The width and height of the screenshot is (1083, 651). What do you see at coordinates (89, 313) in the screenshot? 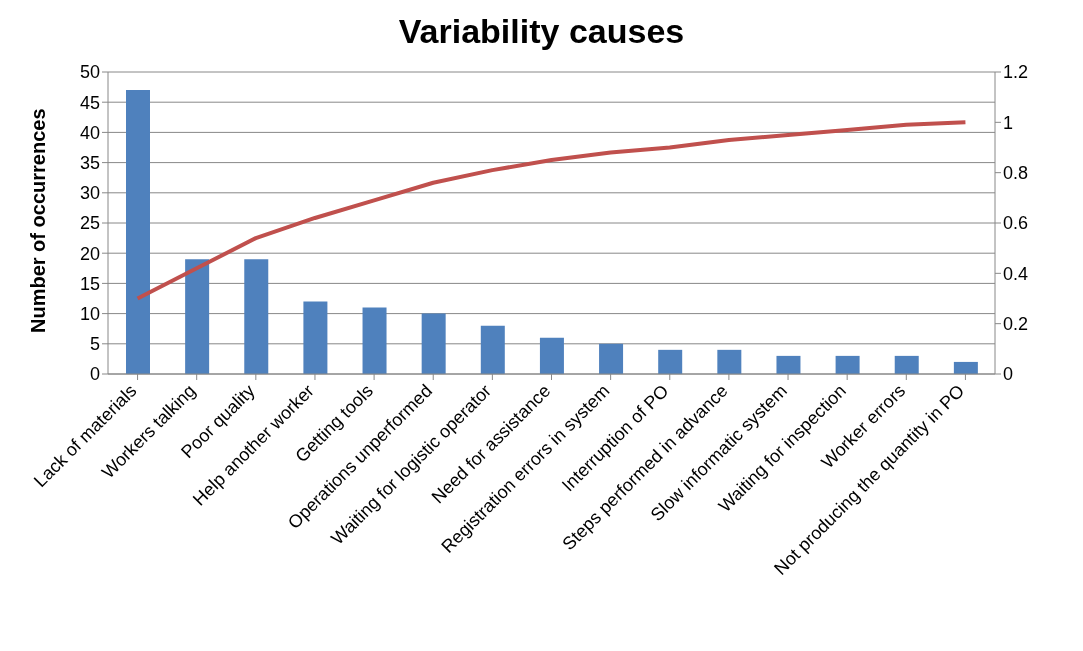
I see `y-tick-label: 10` at bounding box center [89, 313].